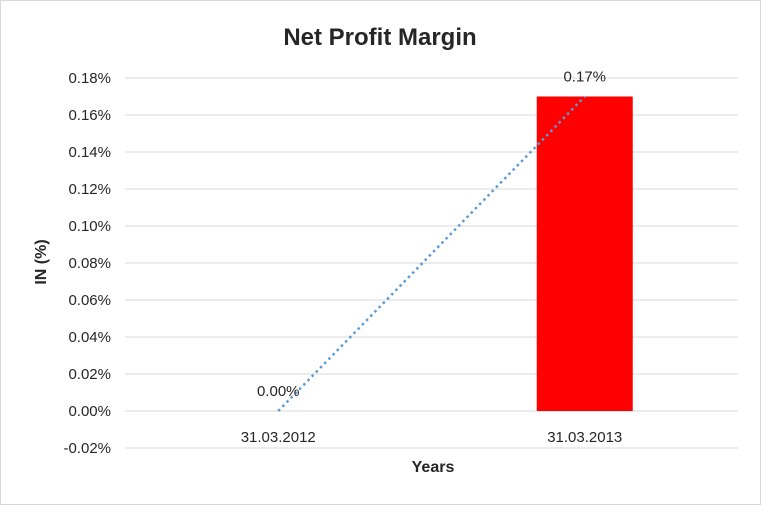 The image size is (761, 505). I want to click on y-tick-label: 0.00%, so click(89, 411).